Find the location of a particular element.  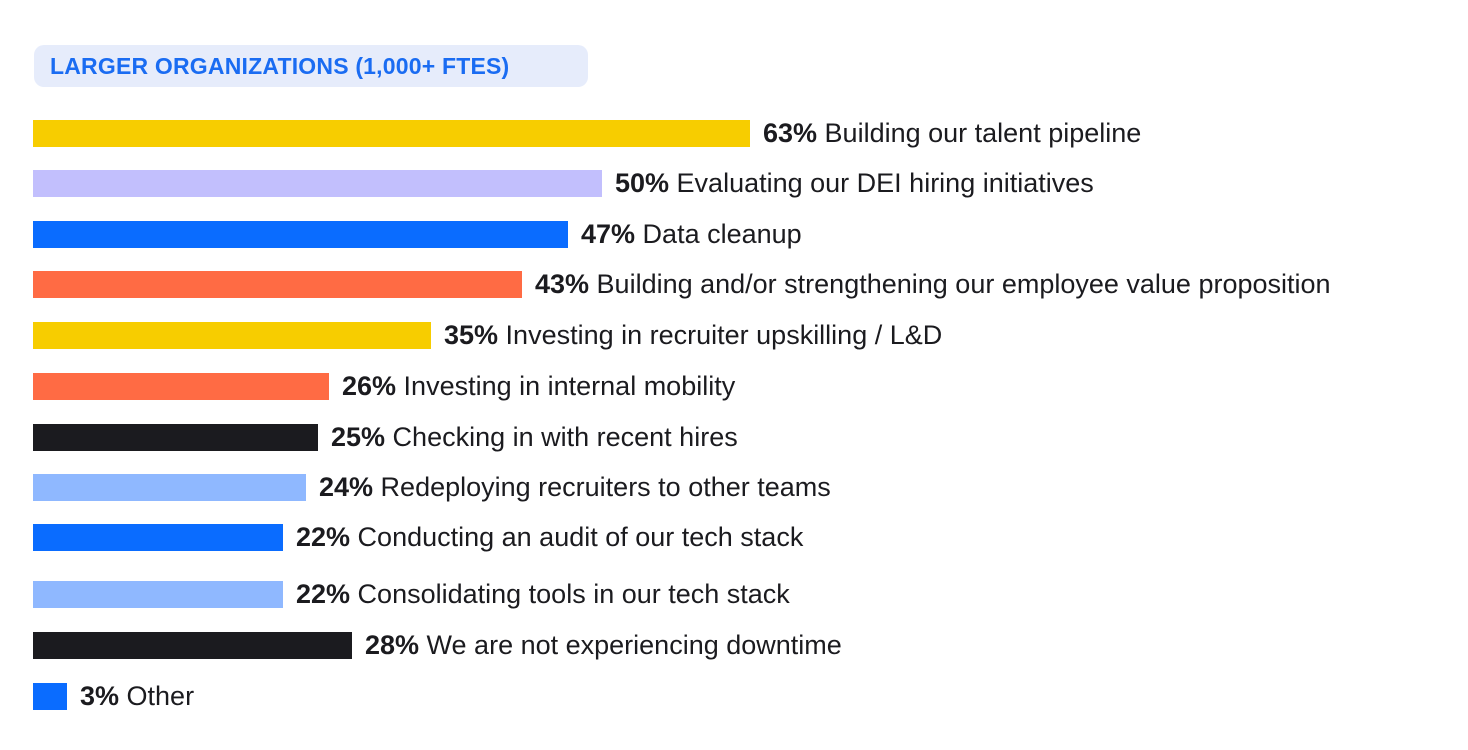

bar-value-label: 43% is located at coordinates (562, 283).